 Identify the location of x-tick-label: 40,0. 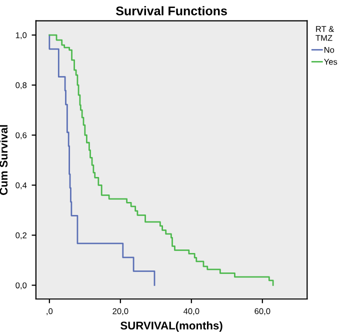
(191, 312).